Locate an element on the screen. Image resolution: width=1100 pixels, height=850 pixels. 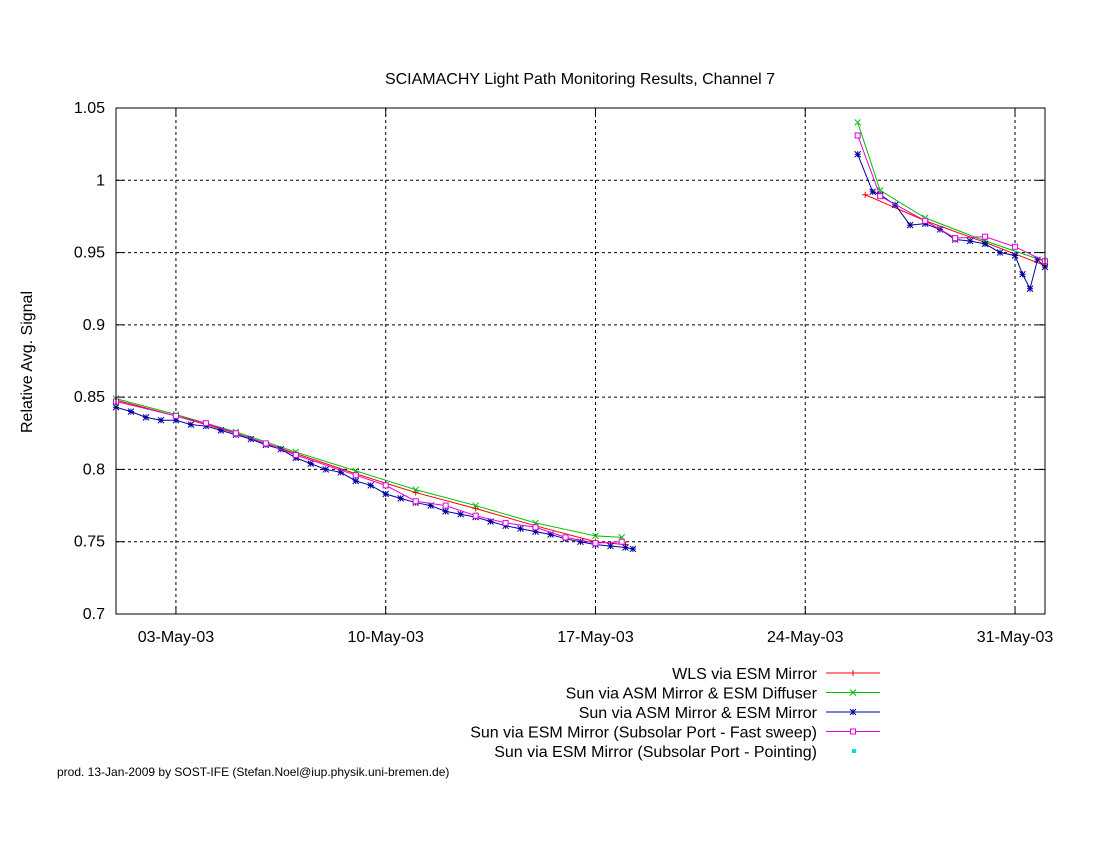
legend-label: Sun via ASM Mirror & ESM Diffuser is located at coordinates (692, 694).